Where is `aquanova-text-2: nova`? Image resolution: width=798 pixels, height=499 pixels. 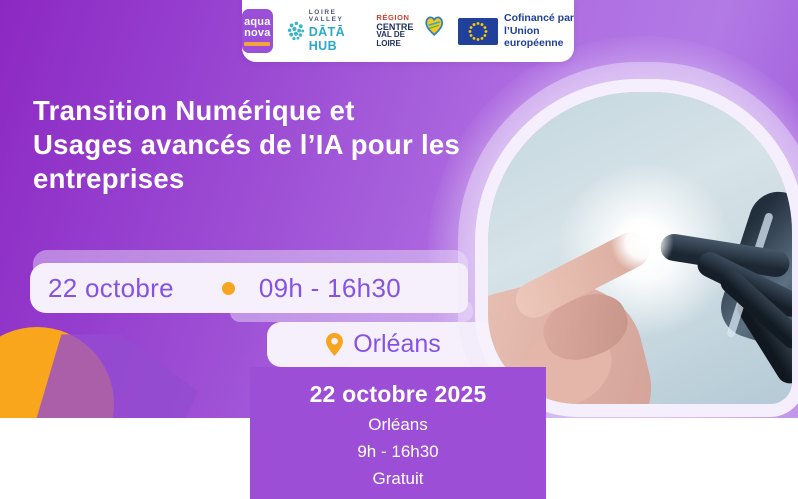
aquanova-text-2: nova is located at coordinates (257, 32).